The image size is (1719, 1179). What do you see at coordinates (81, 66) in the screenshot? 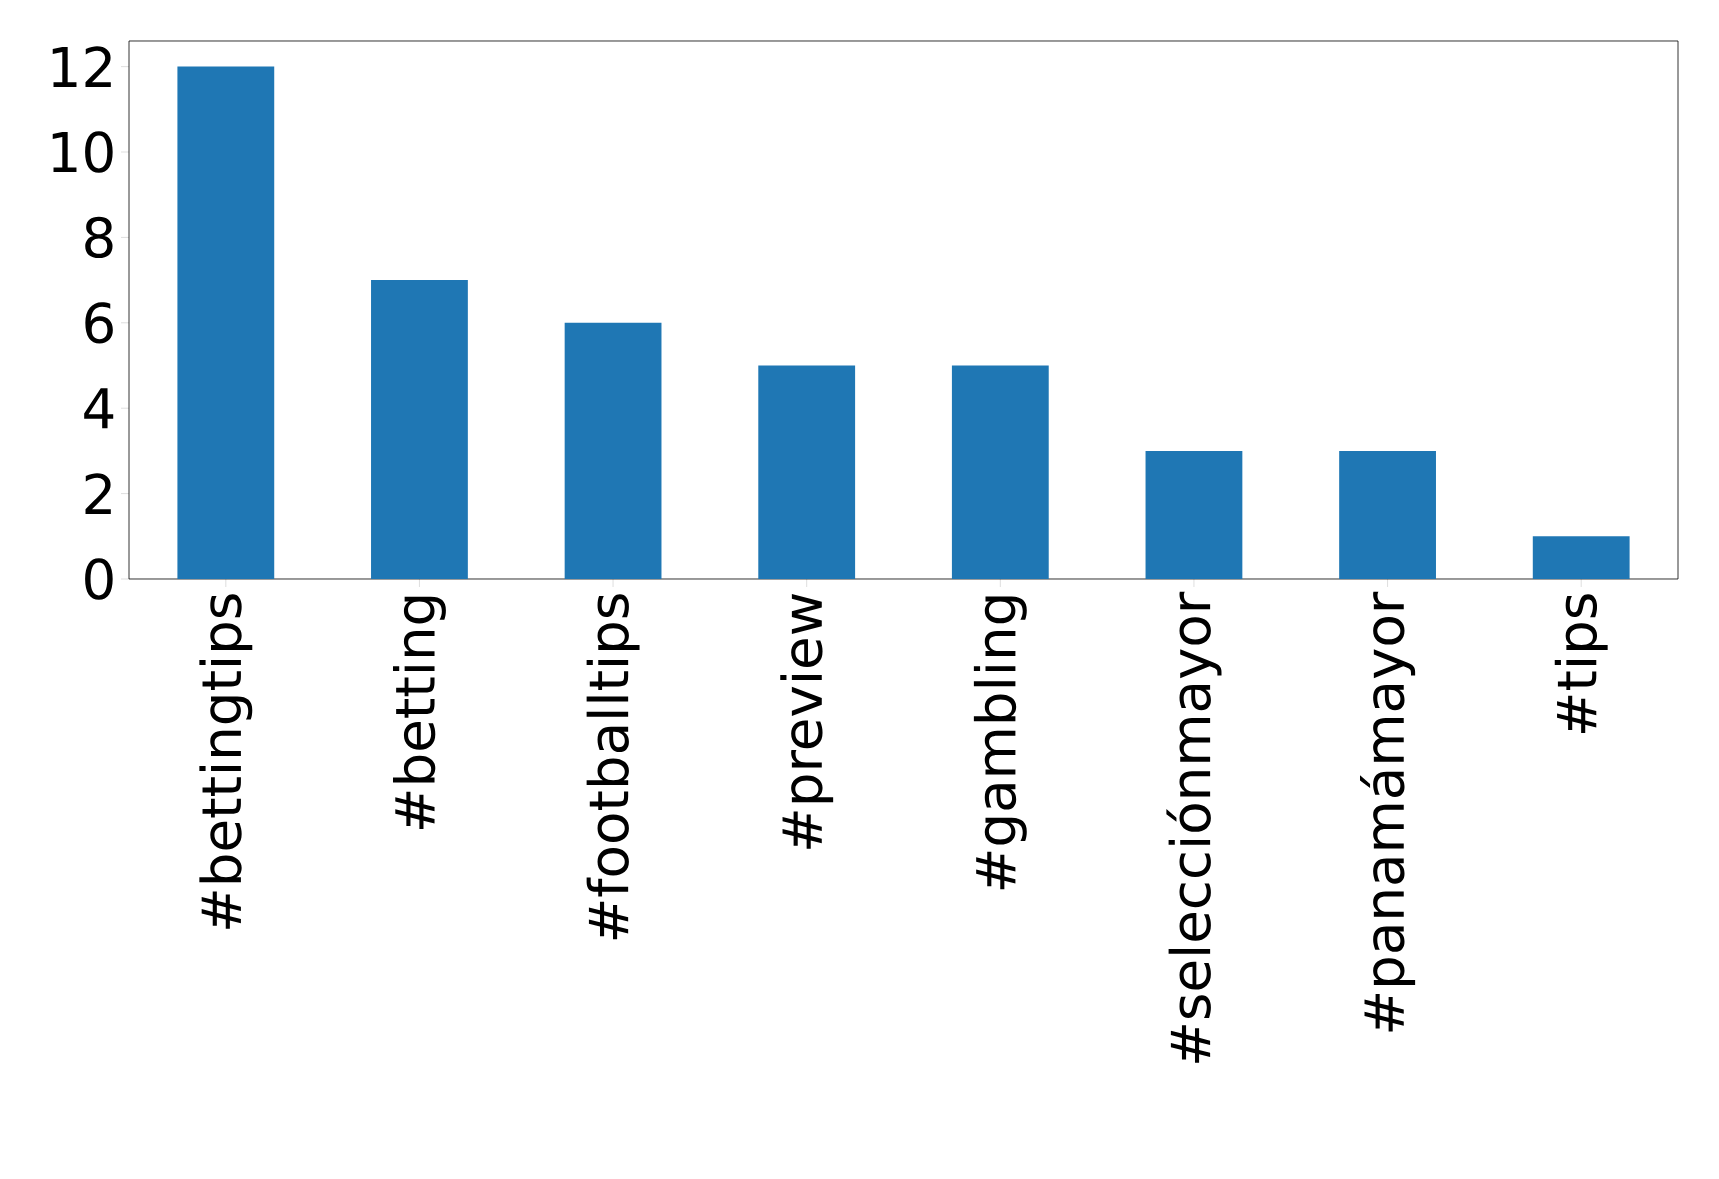
I see `y-tick-label: 12` at bounding box center [81, 66].